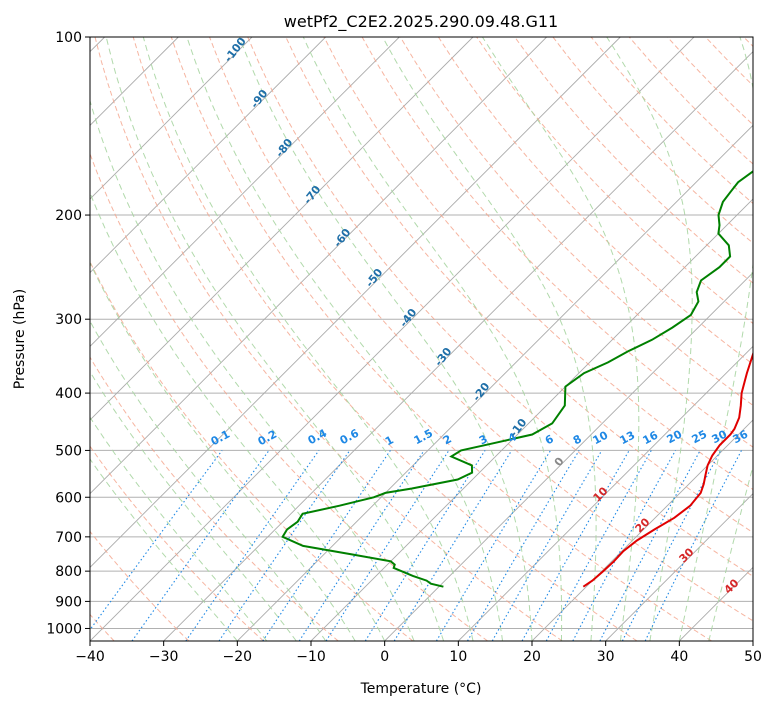 Image resolution: width=775 pixels, height=708 pixels. Describe the element at coordinates (68, 538) in the screenshot. I see `y-tick-label: 700` at that location.